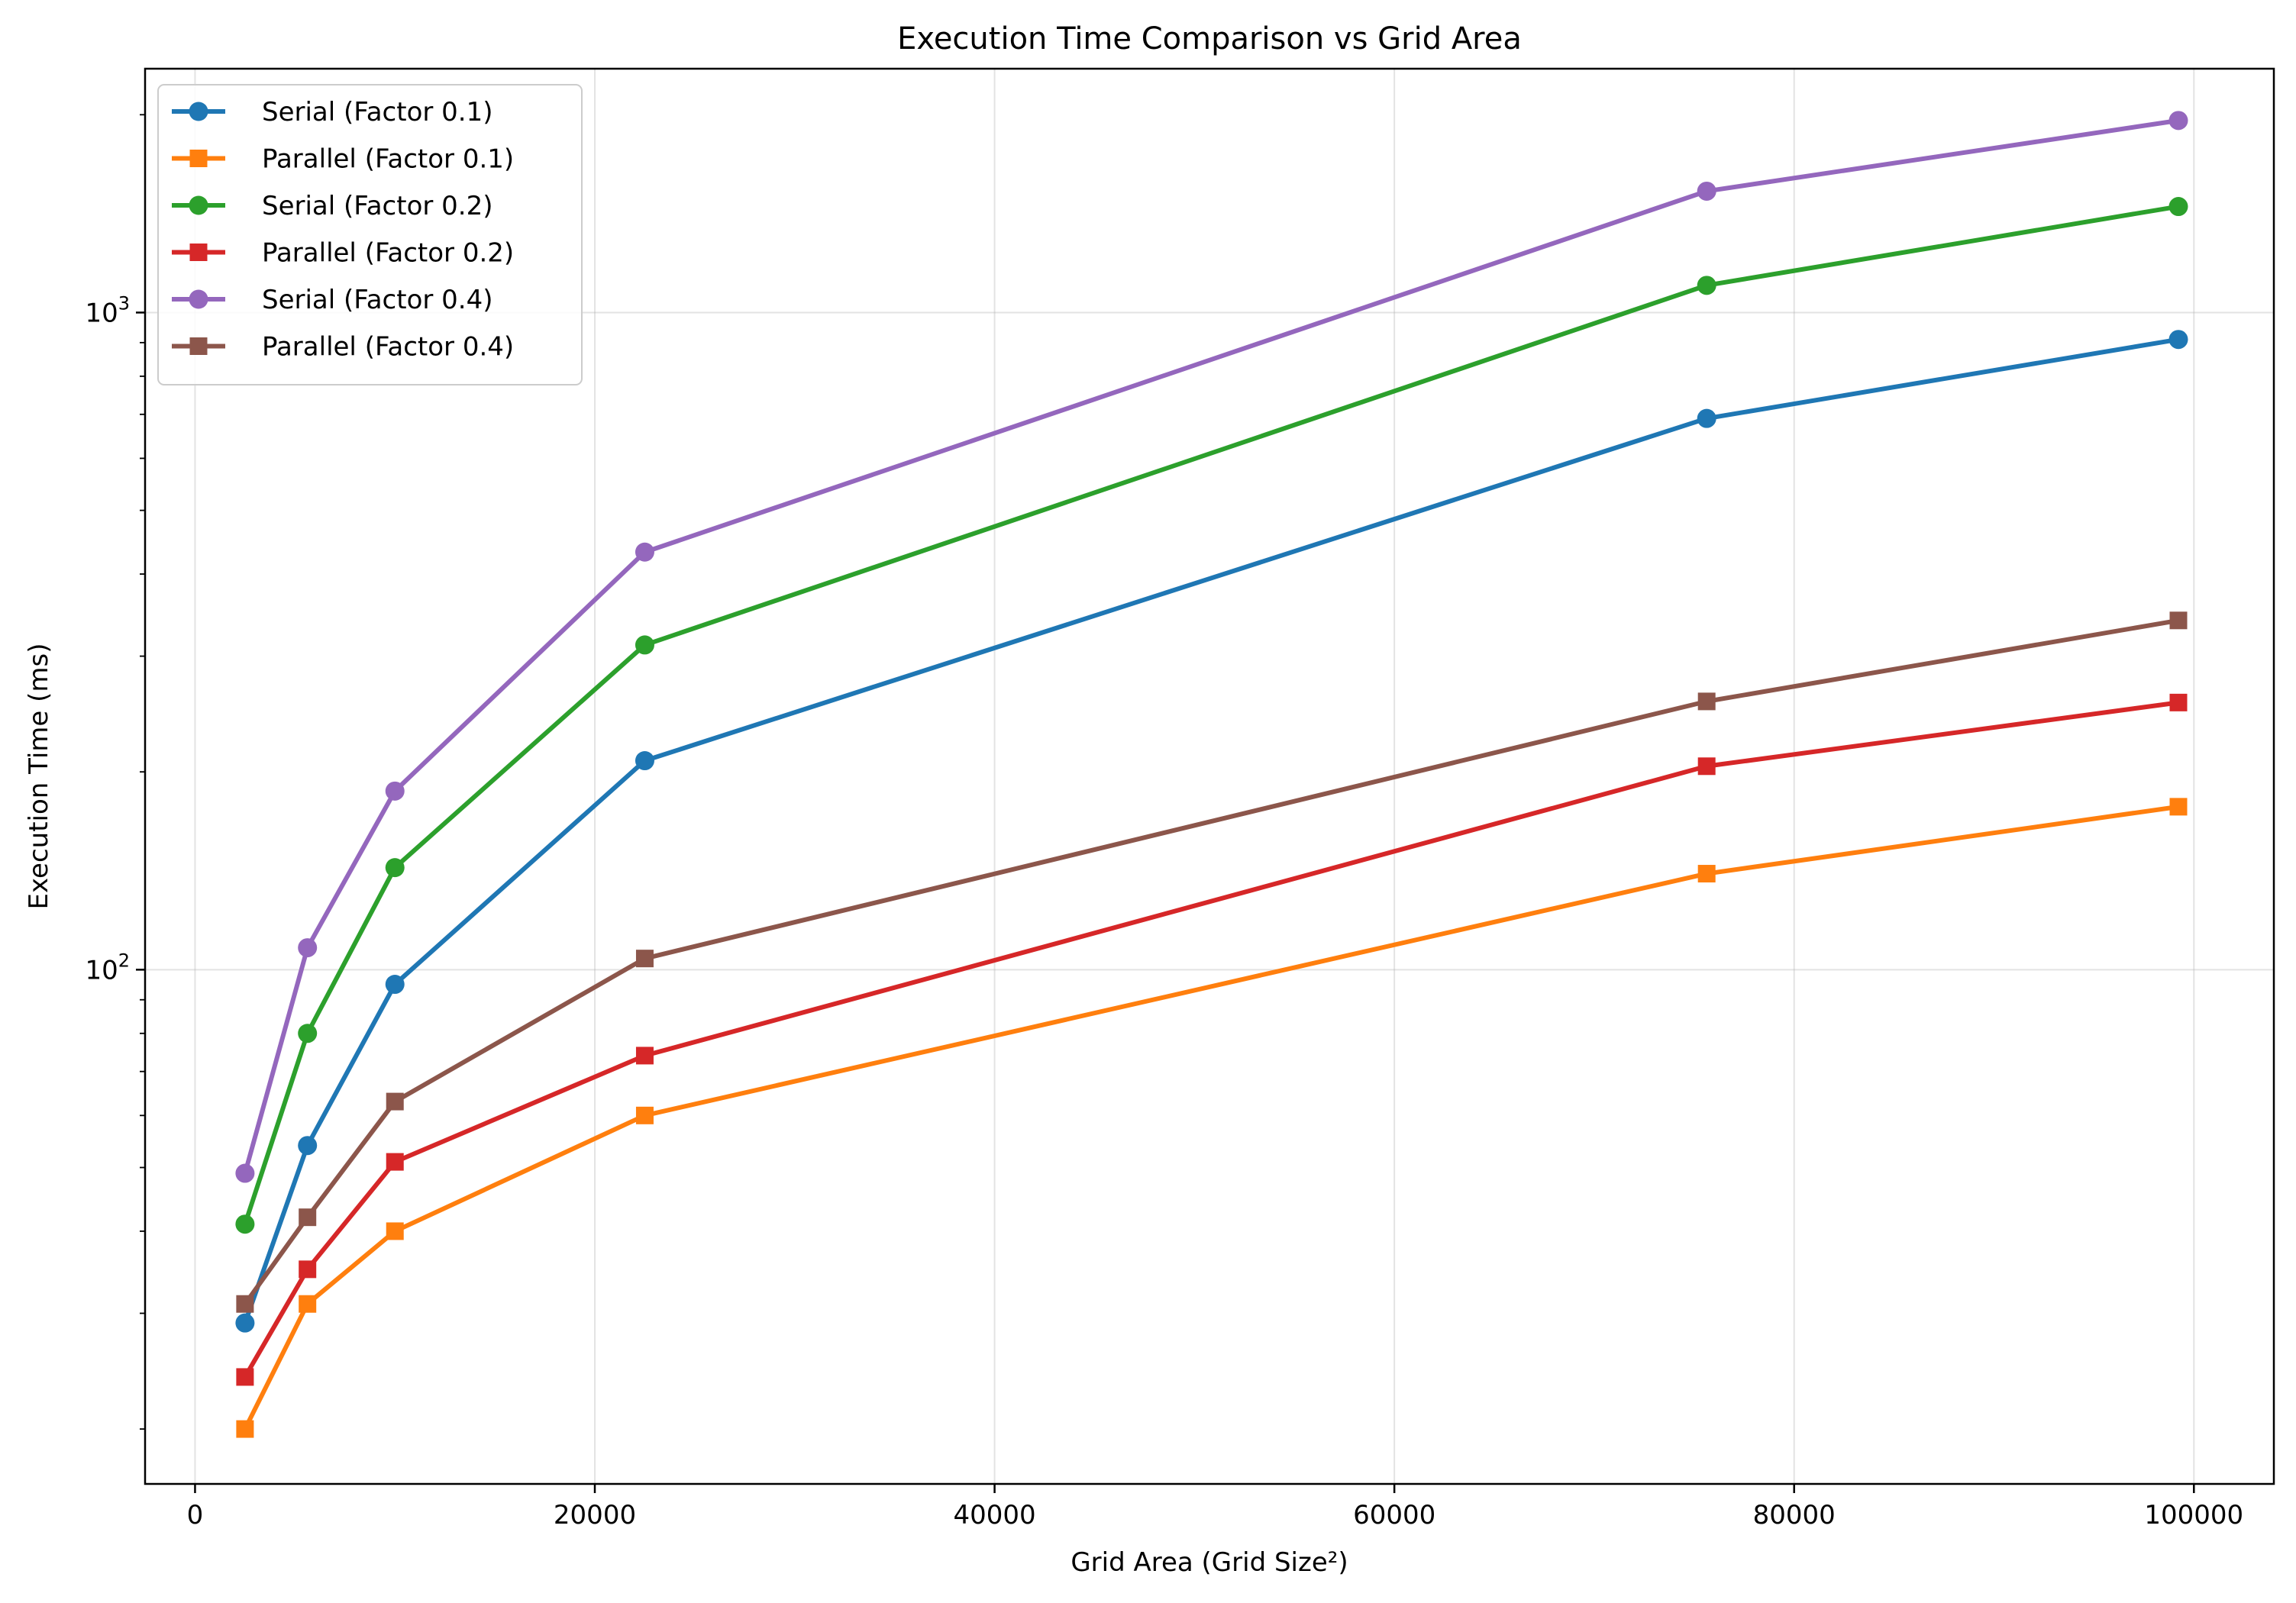 This screenshot has height=1603, width=2296. I want to click on x-axis-label: Grid Area (Grid Size²), so click(1209, 1562).